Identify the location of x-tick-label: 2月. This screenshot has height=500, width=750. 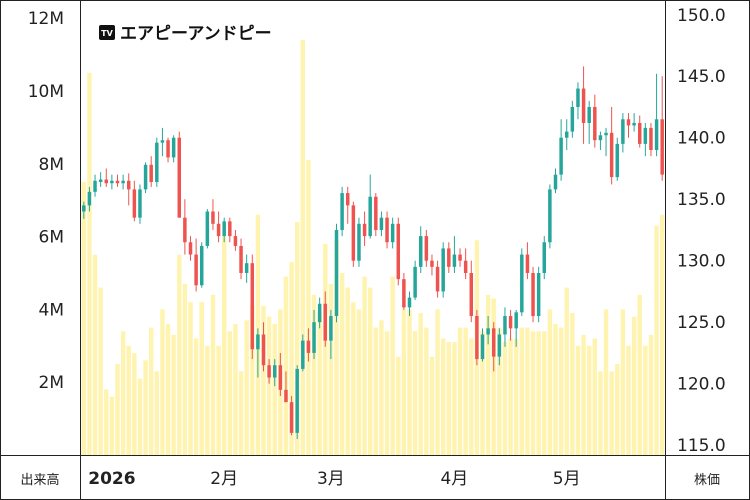
(224, 479).